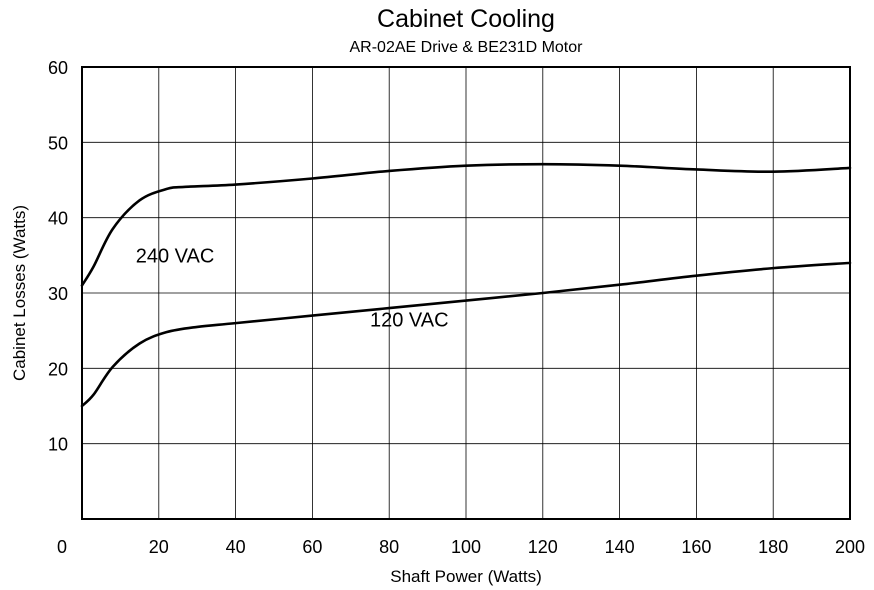  I want to click on y-tick-label: 30, so click(58, 294).